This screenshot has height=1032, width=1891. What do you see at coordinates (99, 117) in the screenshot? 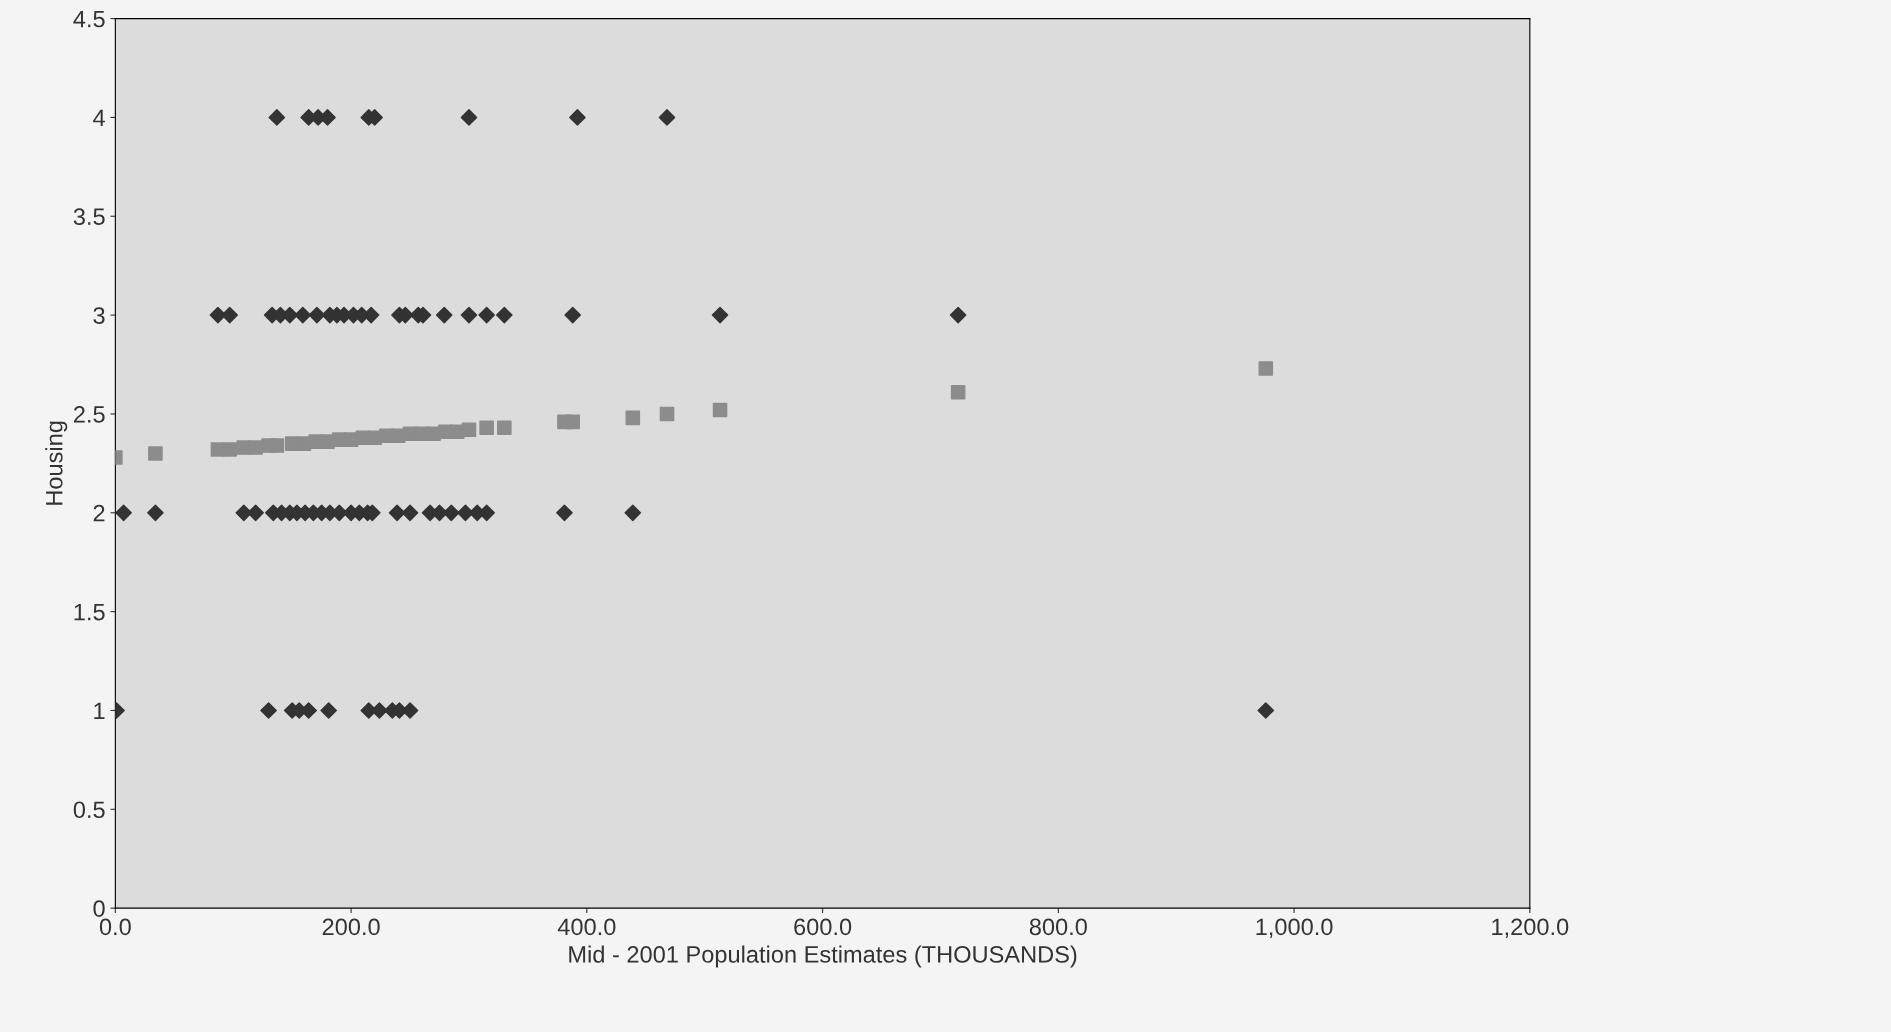
I see `y-tick-label: 4` at bounding box center [99, 117].